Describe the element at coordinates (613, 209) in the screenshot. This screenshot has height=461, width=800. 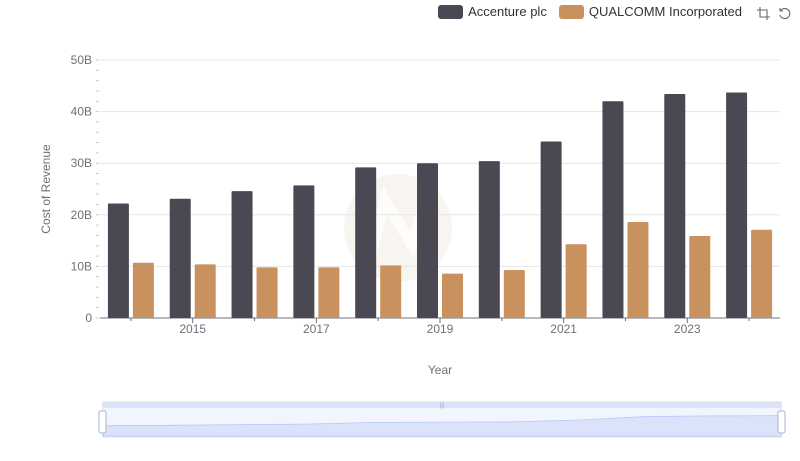
I see `bar-accenture-2022` at that location.